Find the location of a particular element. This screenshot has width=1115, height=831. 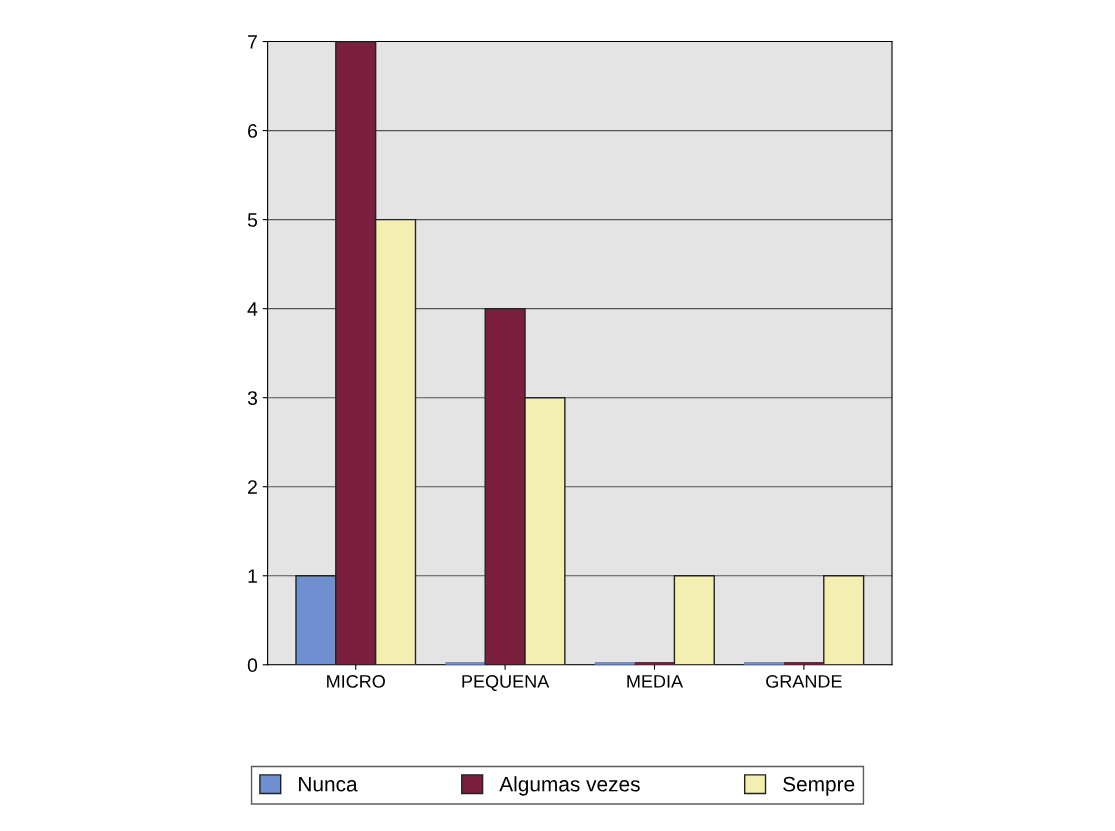

y-tick-label: 7 is located at coordinates (252, 42).